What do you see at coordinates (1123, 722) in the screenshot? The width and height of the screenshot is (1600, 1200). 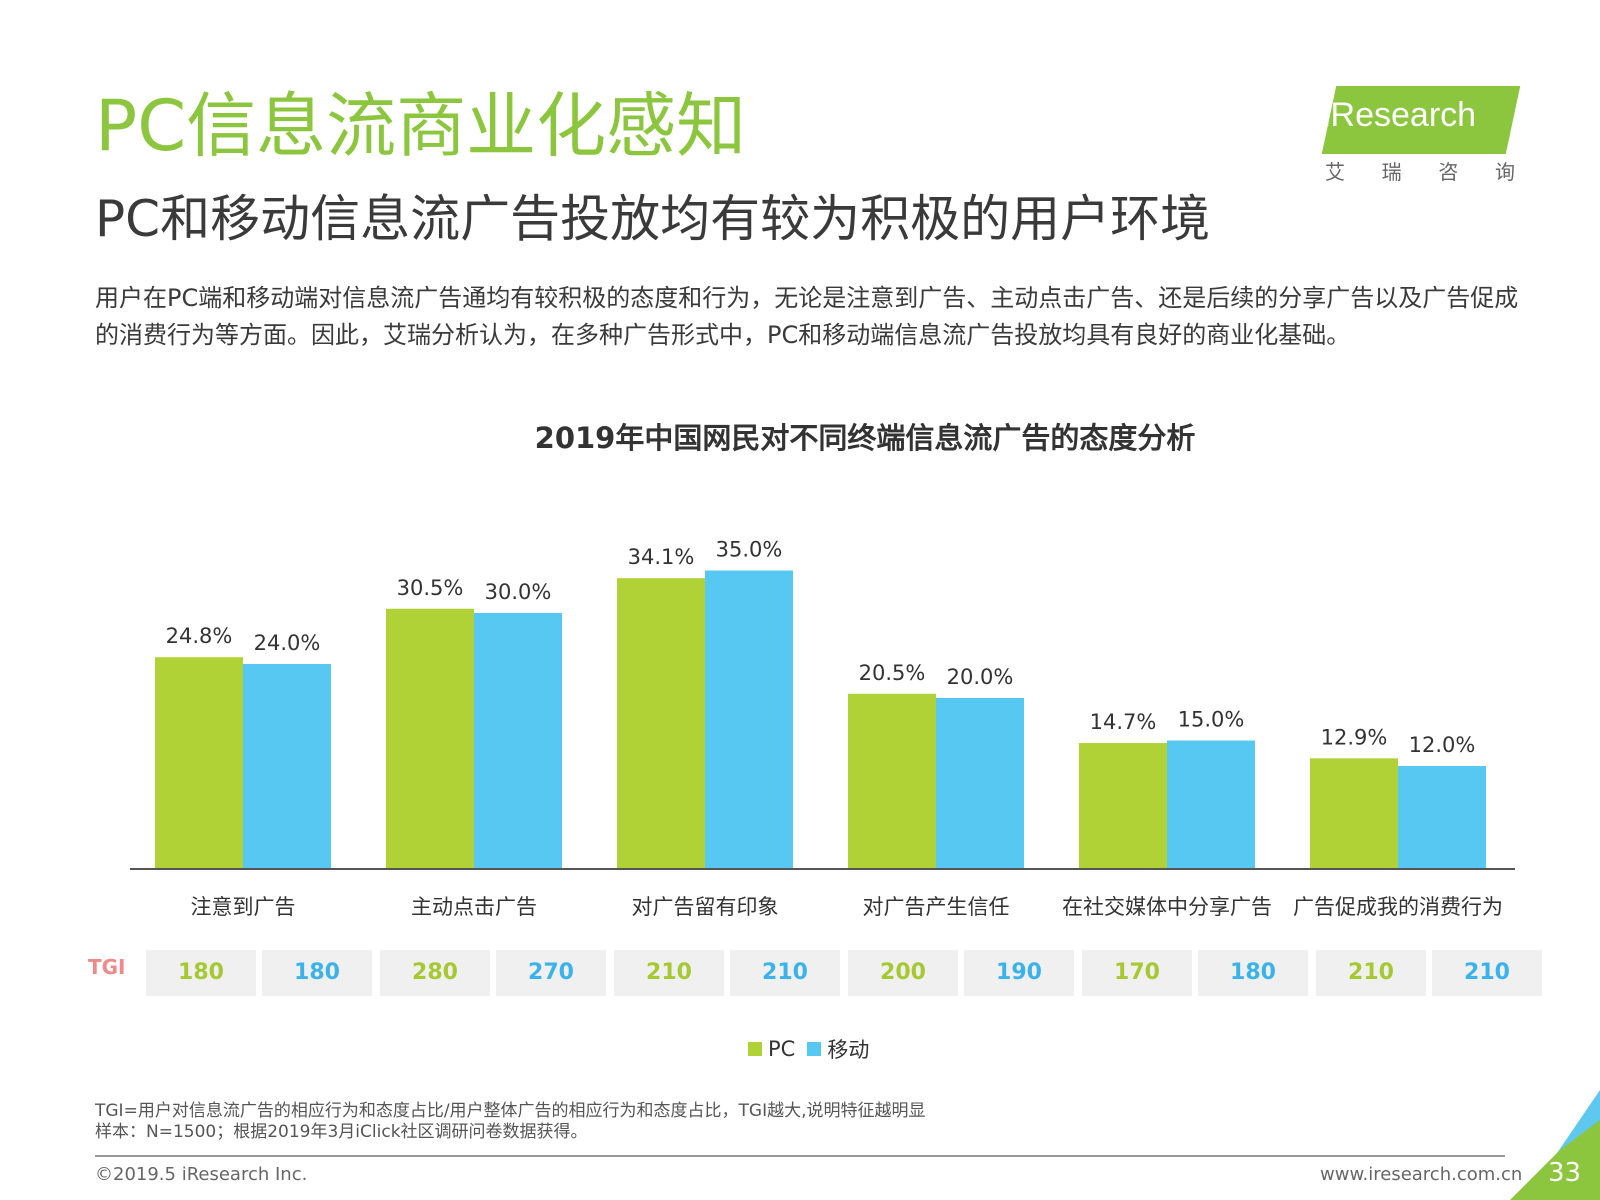 I see `data-label: 14.7%` at bounding box center [1123, 722].